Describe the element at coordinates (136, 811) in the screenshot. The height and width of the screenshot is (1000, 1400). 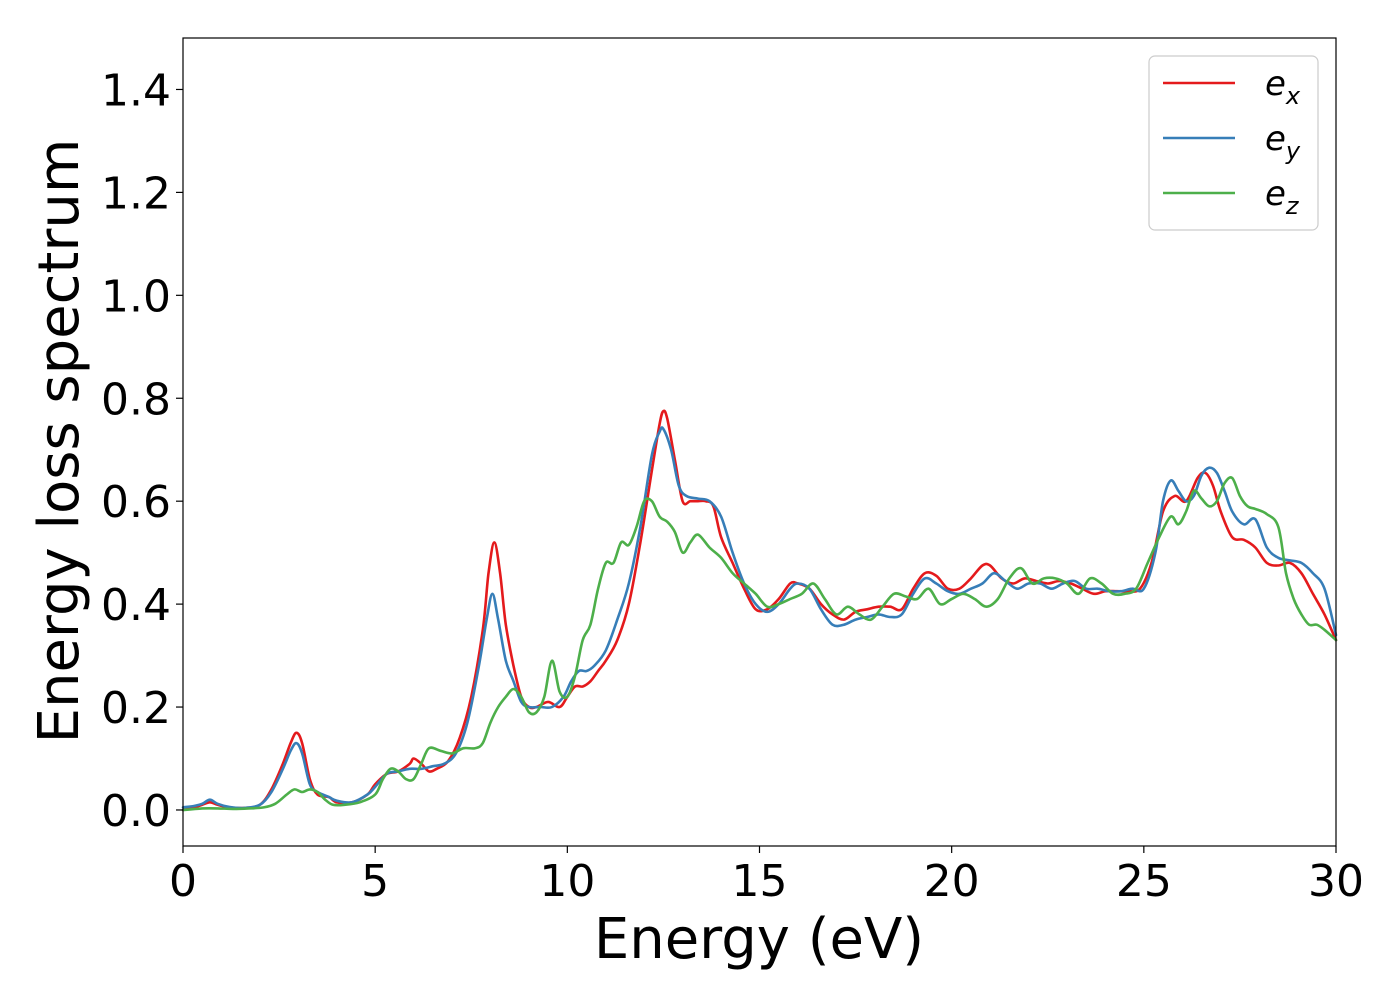
I see `y-tick-label: 0.0` at that location.